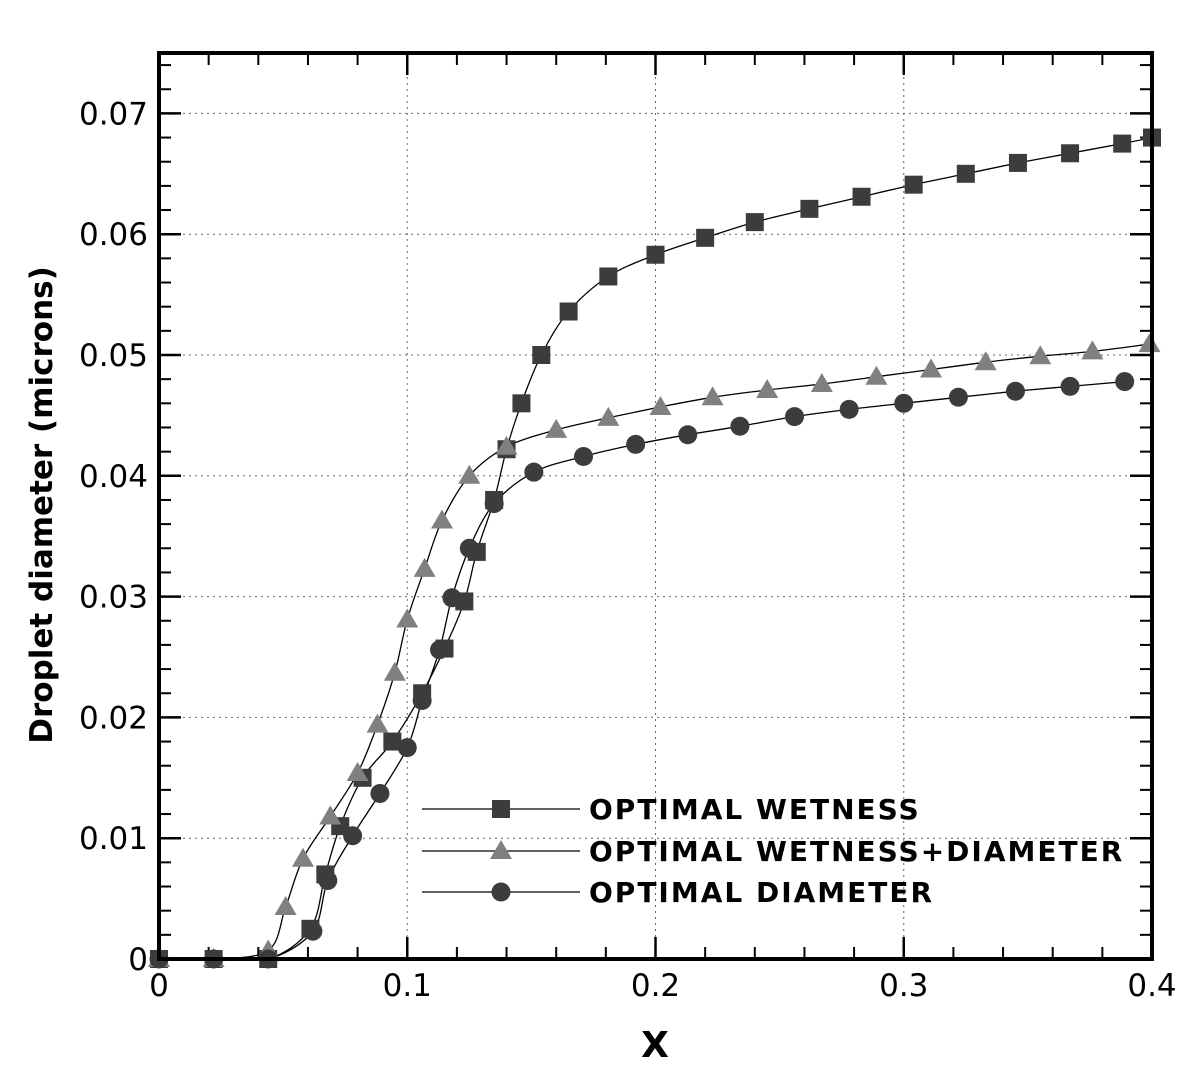 The width and height of the screenshot is (1186, 1082). What do you see at coordinates (113, 114) in the screenshot?
I see `y-tick-label: 0.07` at bounding box center [113, 114].